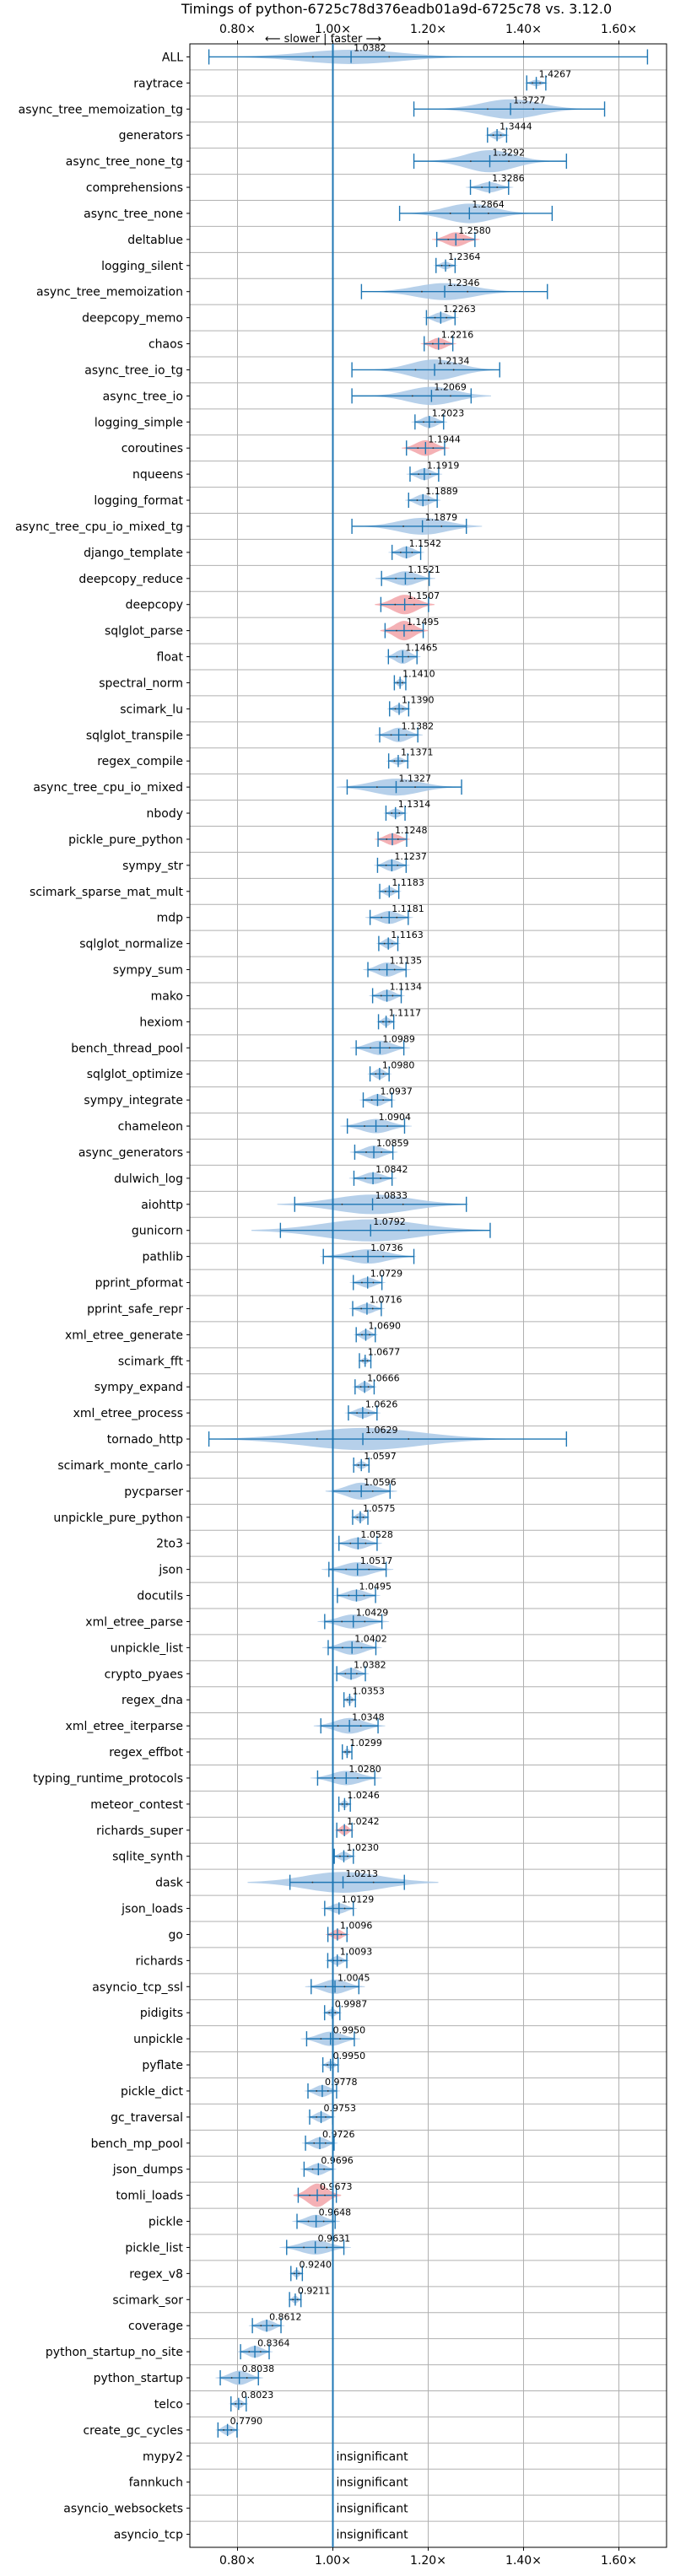 Image resolution: width=675 pixels, height=2576 pixels. I want to click on benchmark-label: raytrace, so click(158, 83).